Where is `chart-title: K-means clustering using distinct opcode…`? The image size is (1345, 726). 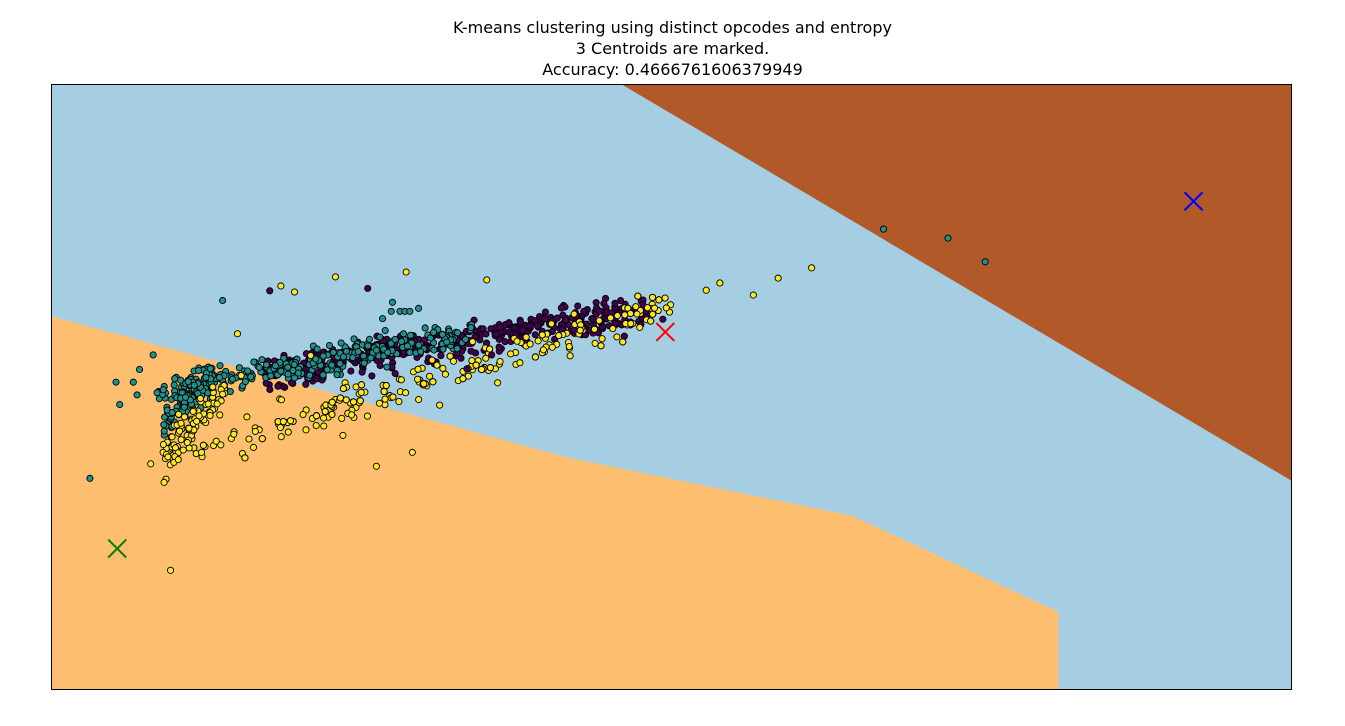 chart-title: K-means clustering using distinct opcode… is located at coordinates (672, 27).